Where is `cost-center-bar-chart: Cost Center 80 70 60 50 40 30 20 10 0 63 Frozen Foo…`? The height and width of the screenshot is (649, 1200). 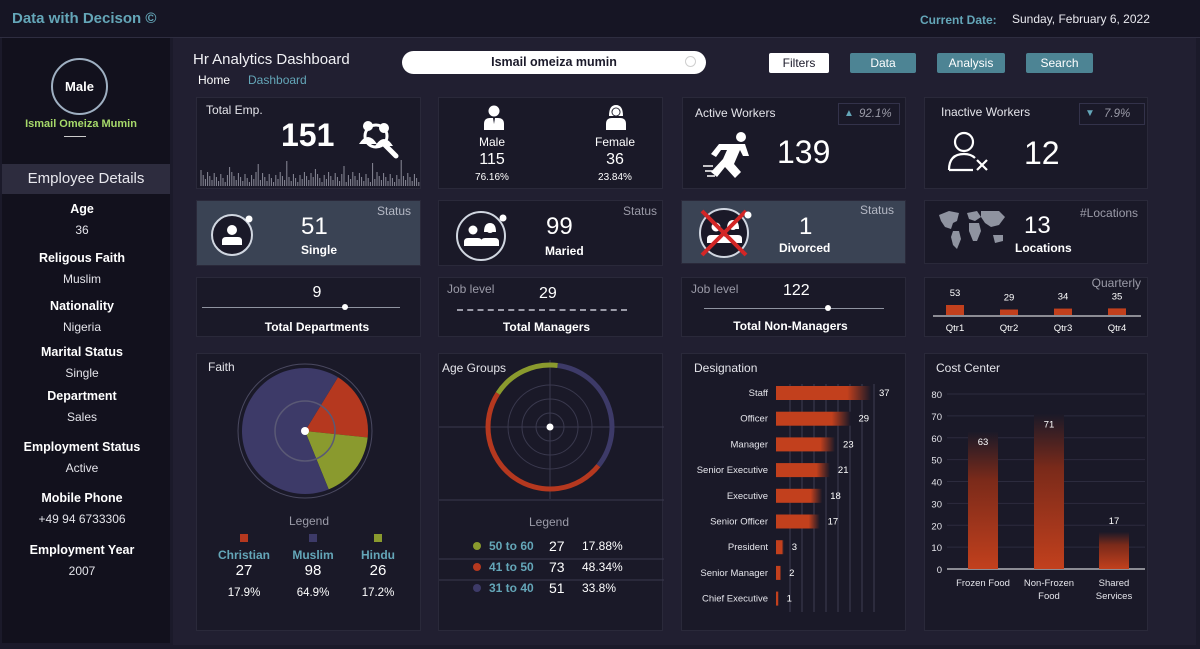 cost-center-bar-chart: Cost Center 80 70 60 50 40 30 20 10 0 63 Frozen Foo… is located at coordinates (1038, 481).